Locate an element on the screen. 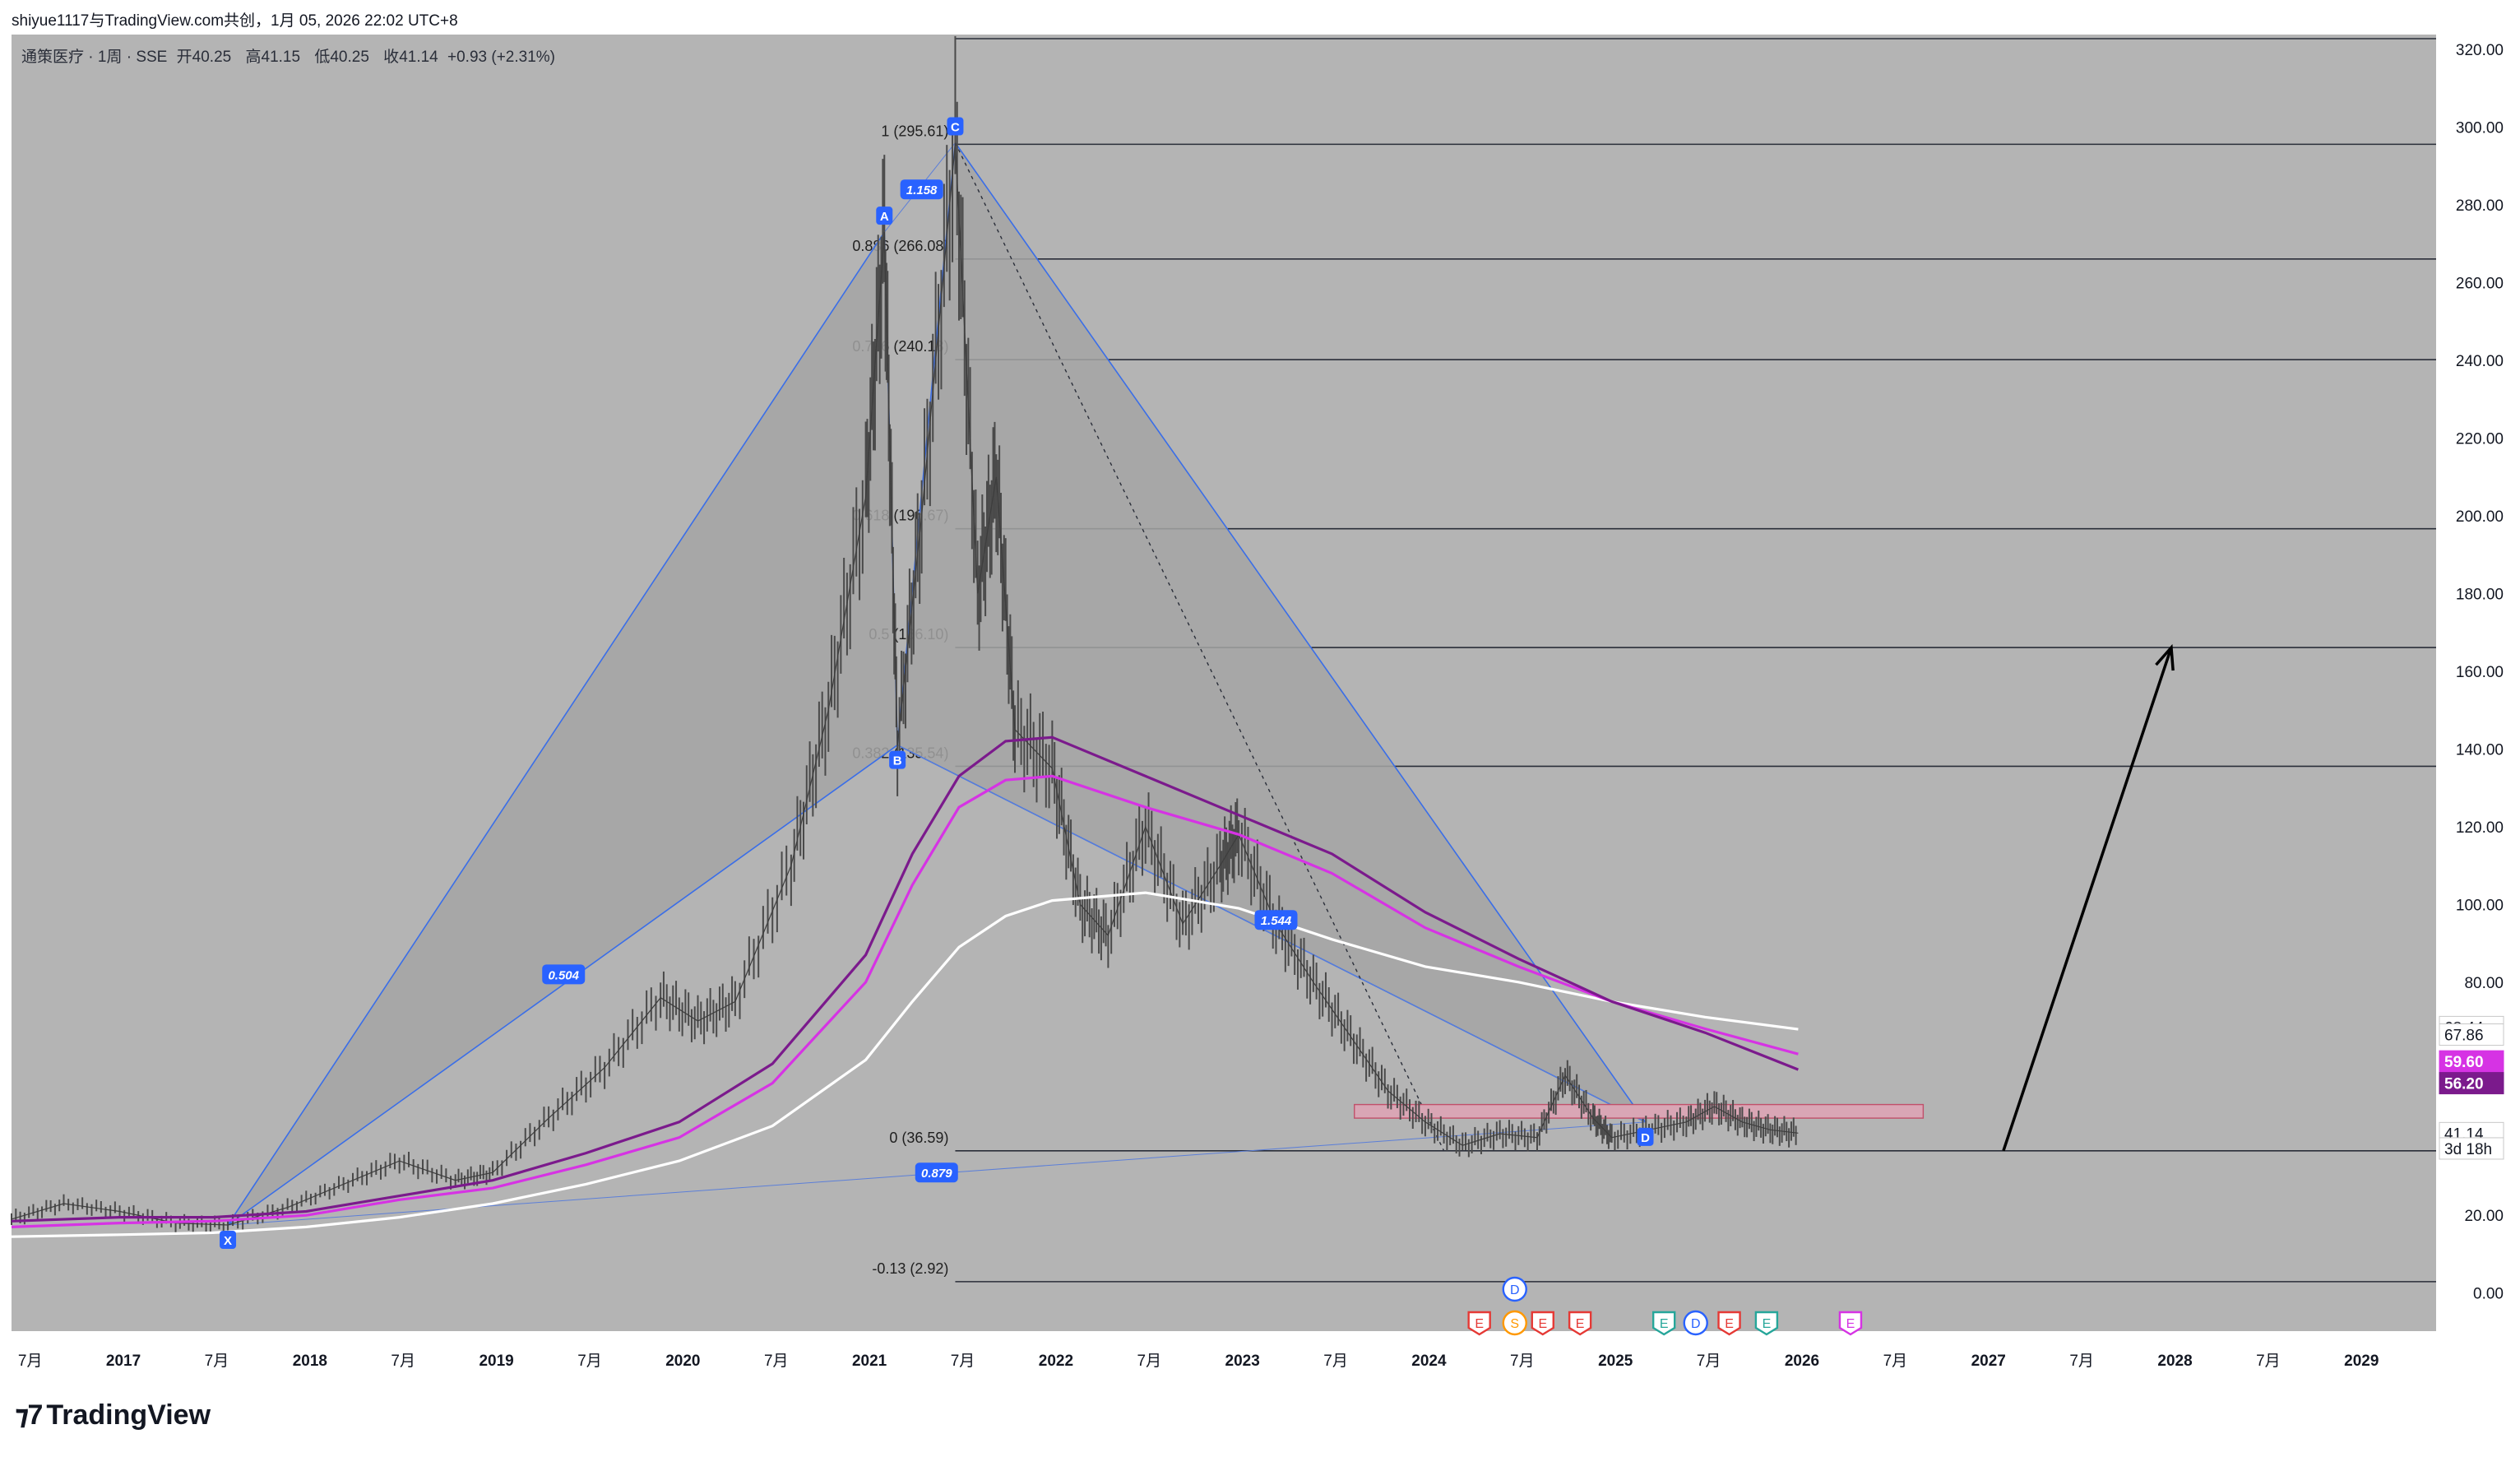  fib-level-label: 1 (295.61) is located at coordinates (914, 131).